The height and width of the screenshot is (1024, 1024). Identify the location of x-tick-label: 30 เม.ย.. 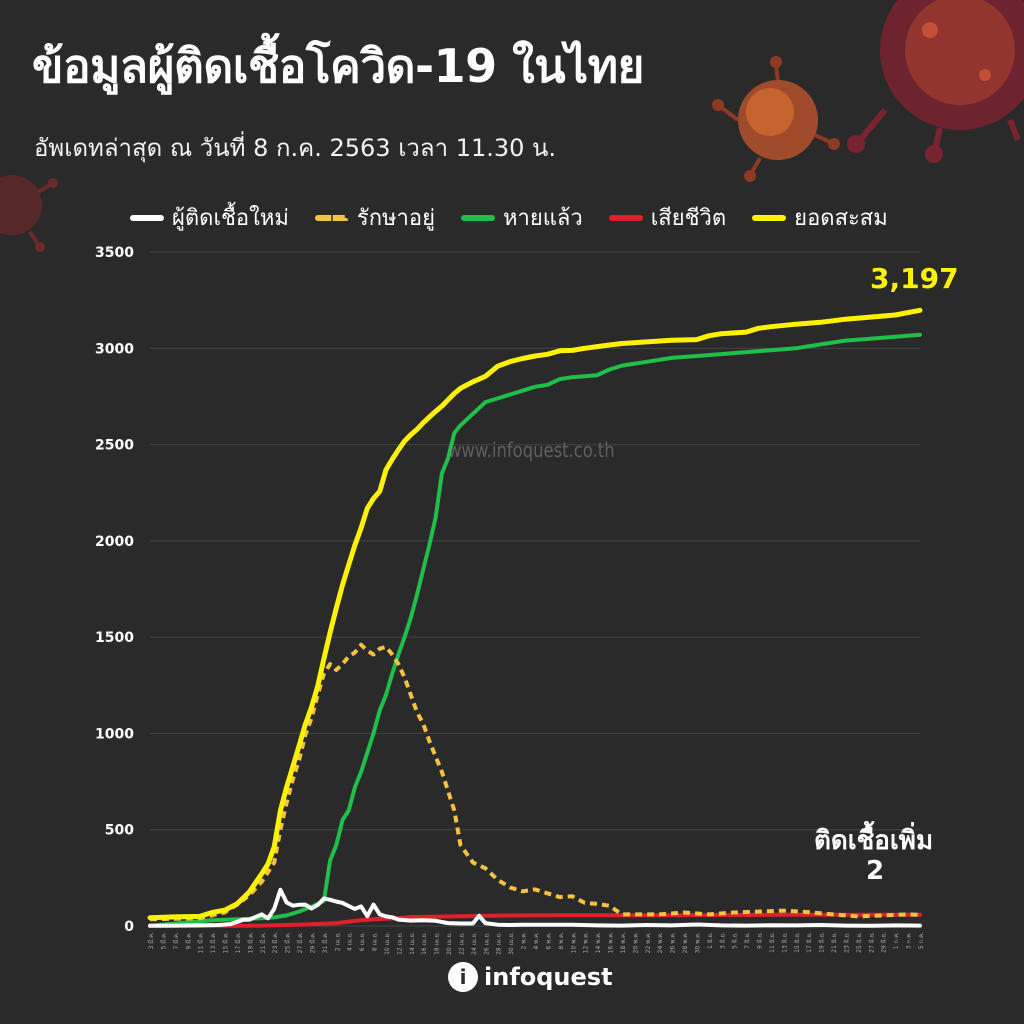
(511, 943).